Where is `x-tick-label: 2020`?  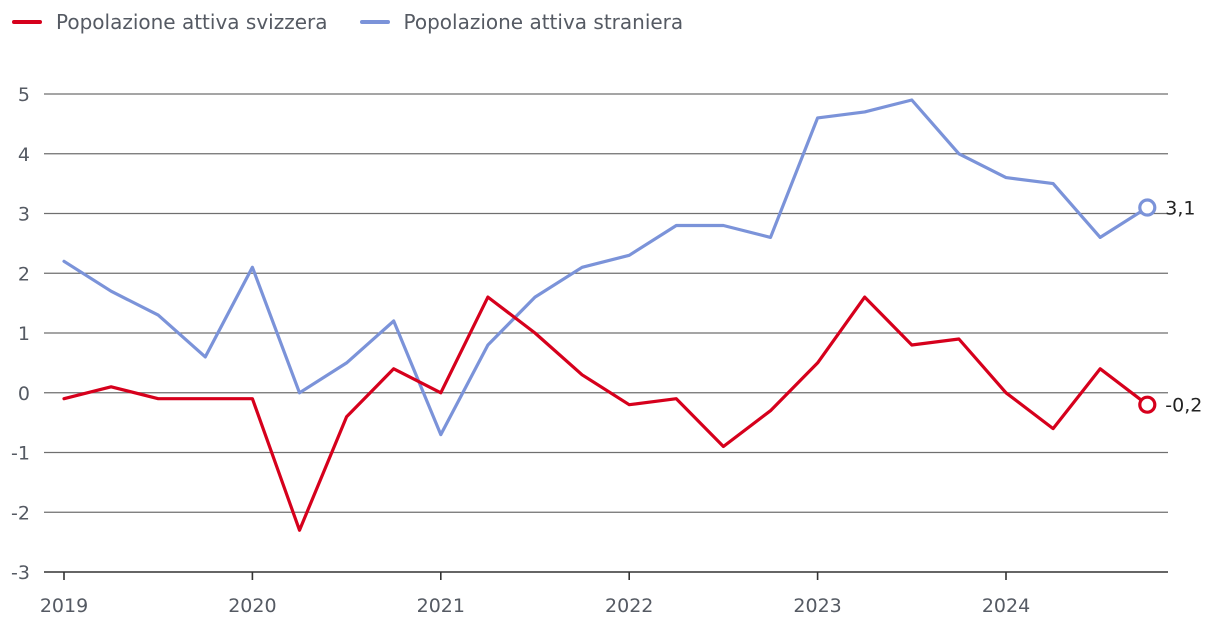 x-tick-label: 2020 is located at coordinates (252, 606).